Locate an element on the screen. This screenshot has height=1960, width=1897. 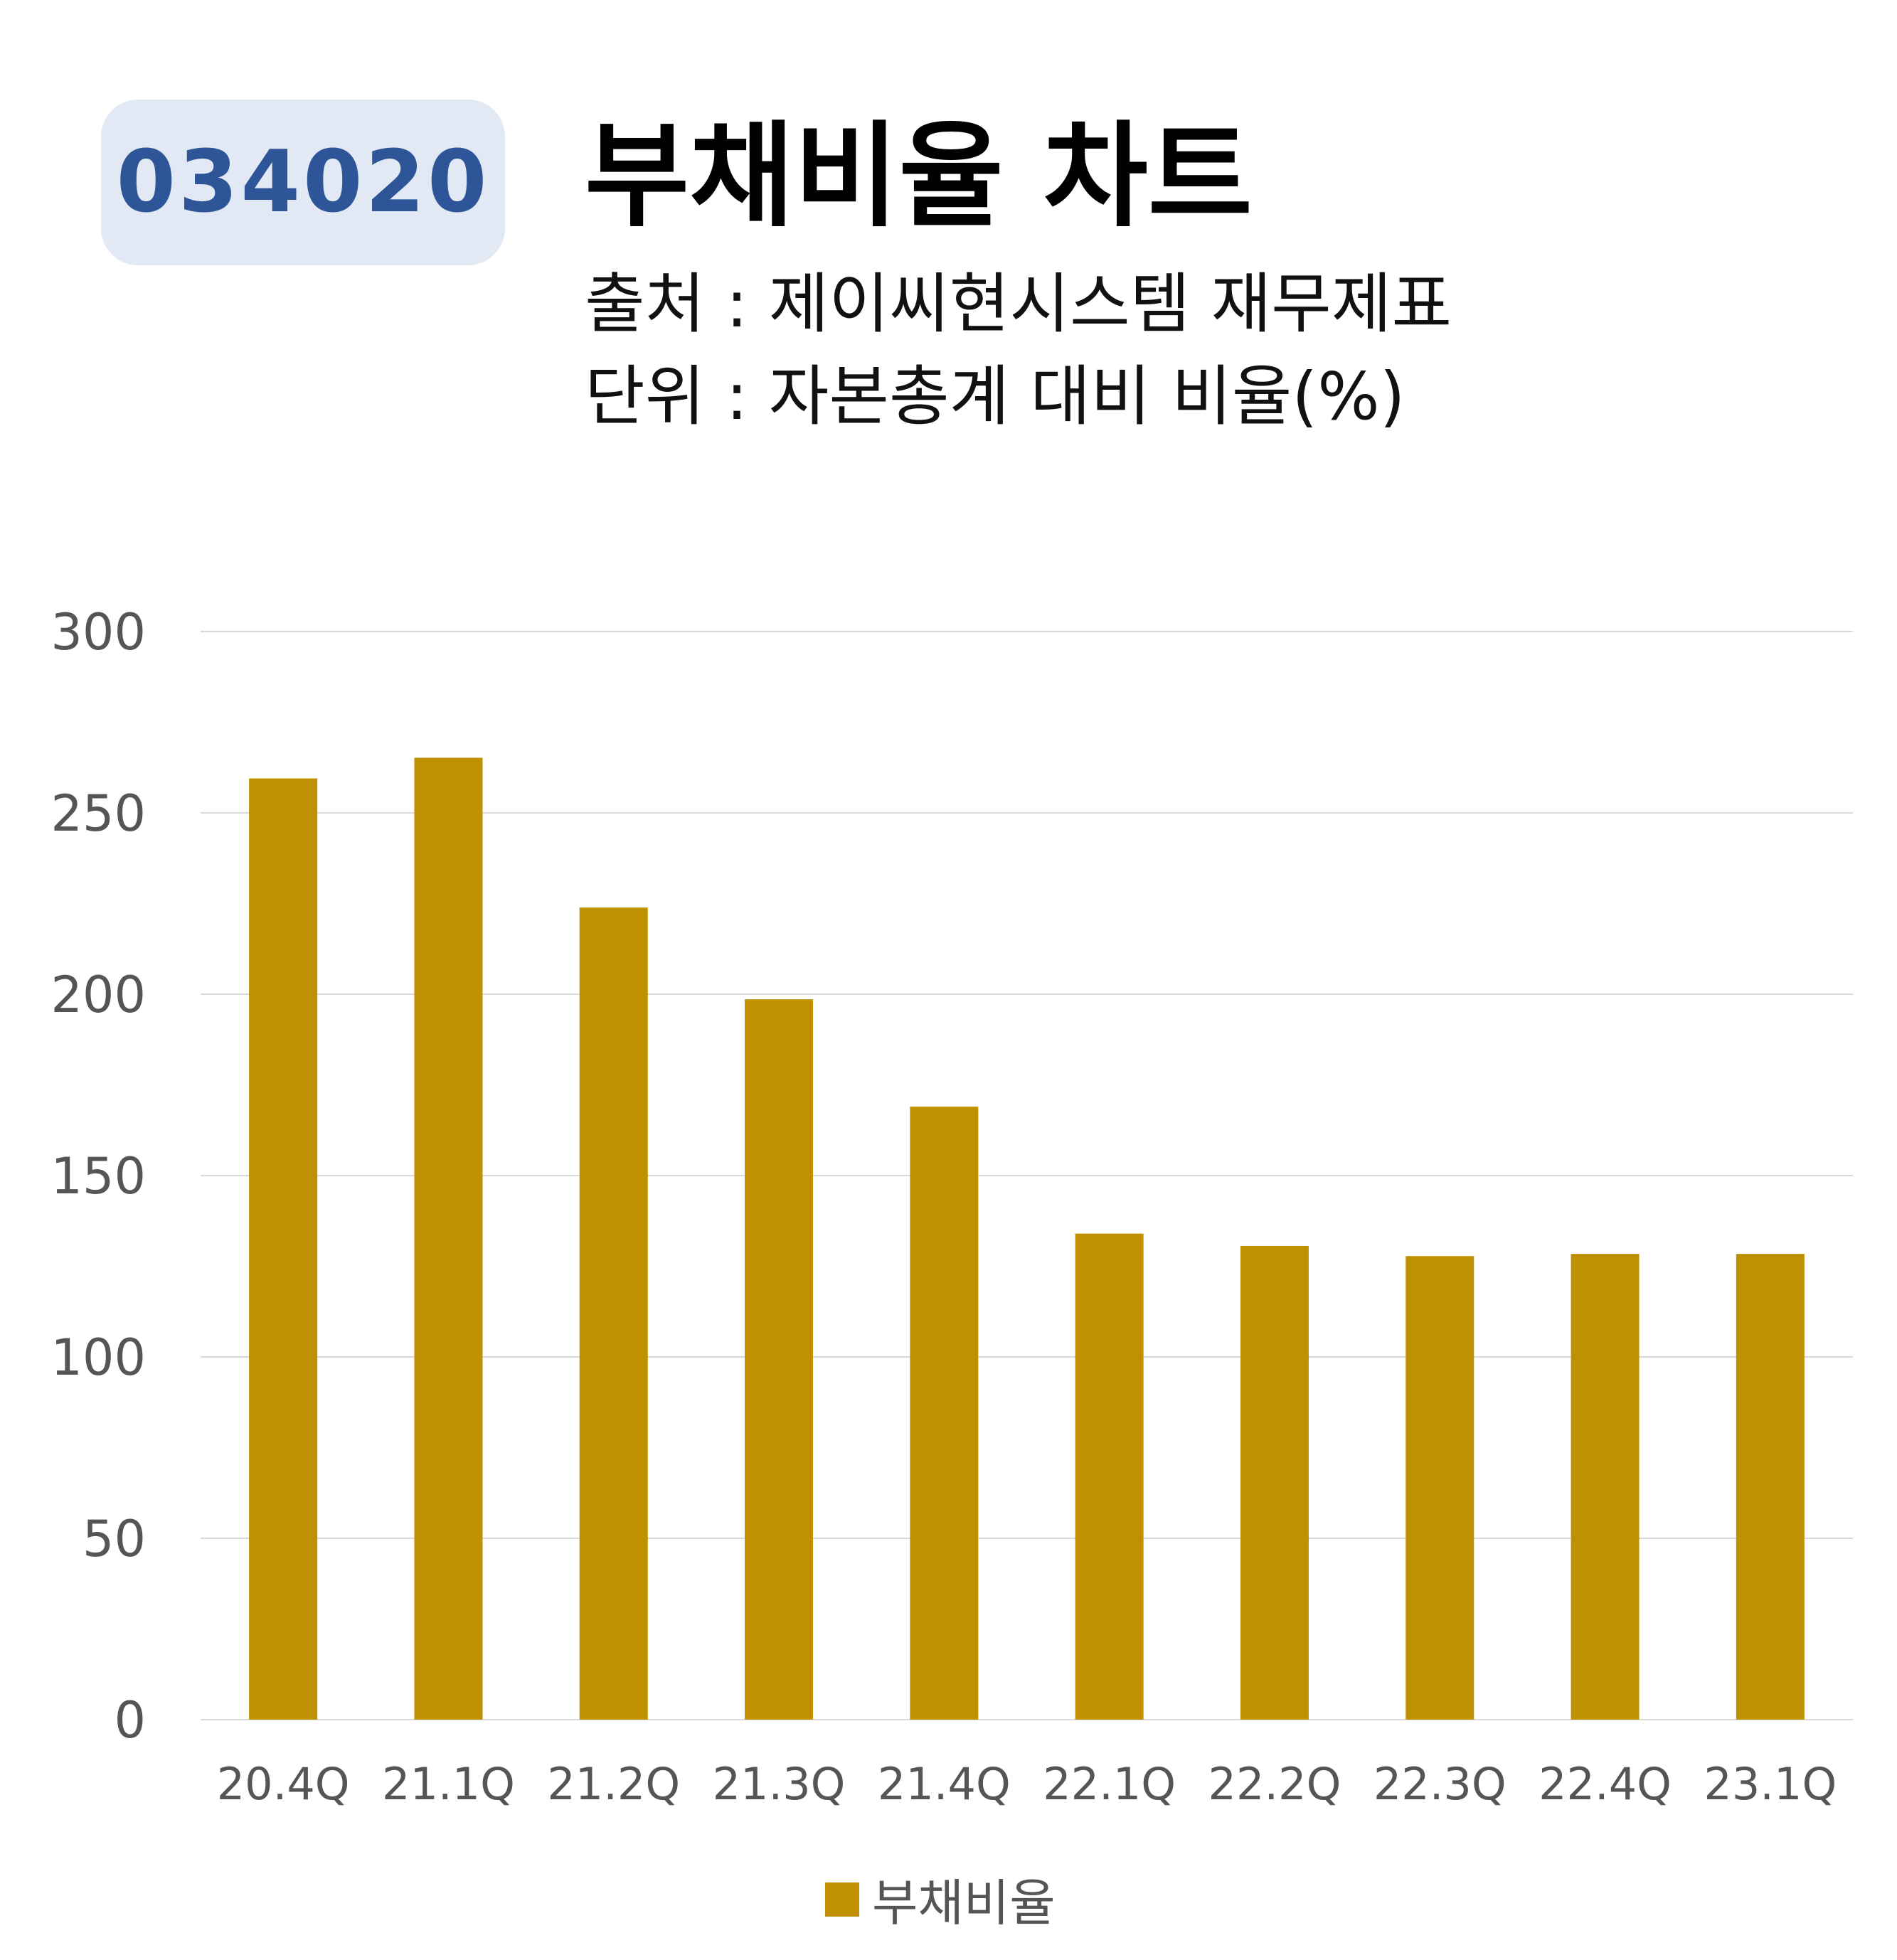
legend: 부채비율 is located at coordinates (941, 1899).